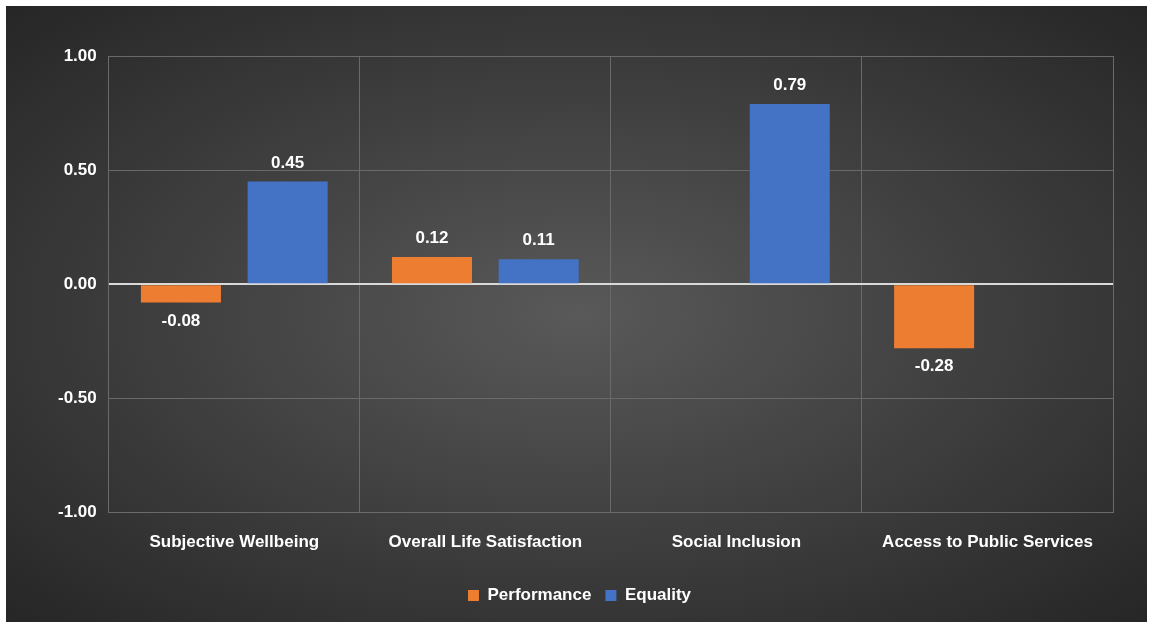 This screenshot has width=1153, height=628. I want to click on x-tick-label: Social Inclusion, so click(736, 542).